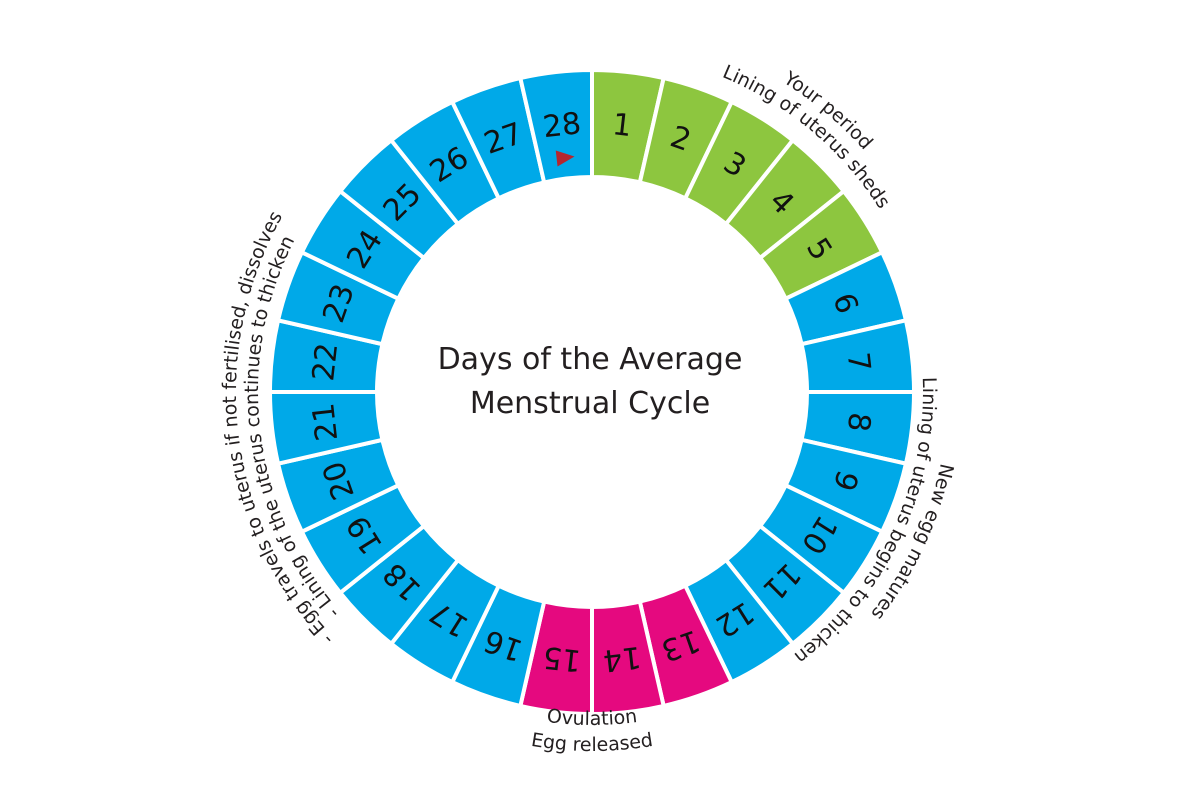  What do you see at coordinates (590, 403) in the screenshot?
I see `diagram-title-line2: Menstrual Cycle` at bounding box center [590, 403].